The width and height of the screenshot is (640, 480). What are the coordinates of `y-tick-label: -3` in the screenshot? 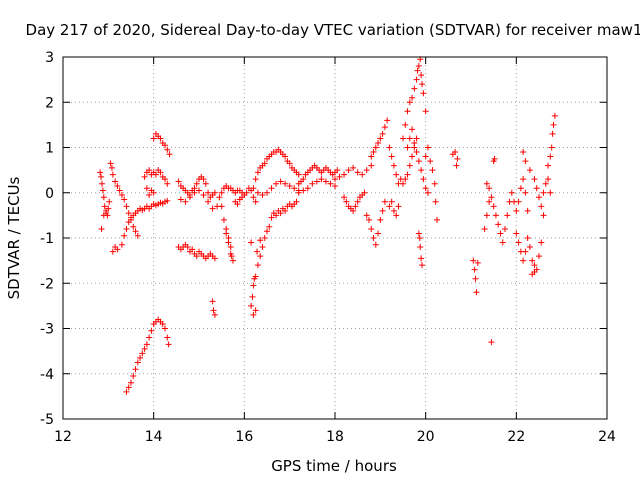 It's located at (47, 330).